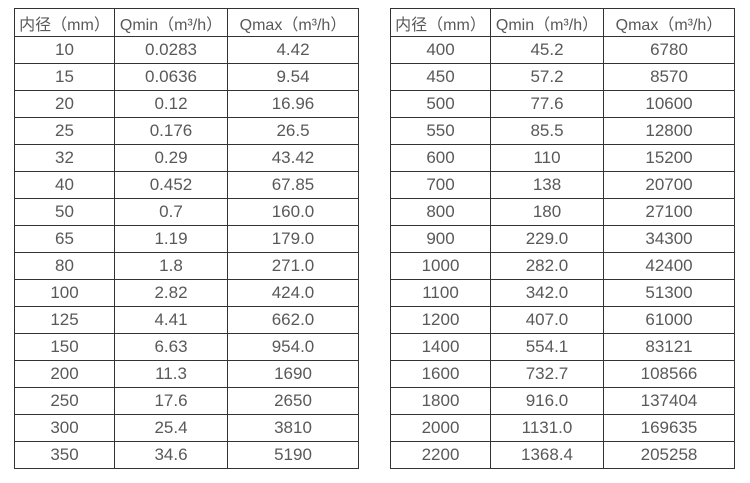 The image size is (750, 483). I want to click on col-header-qmax: Qmax（m³/h）, so click(669, 22).